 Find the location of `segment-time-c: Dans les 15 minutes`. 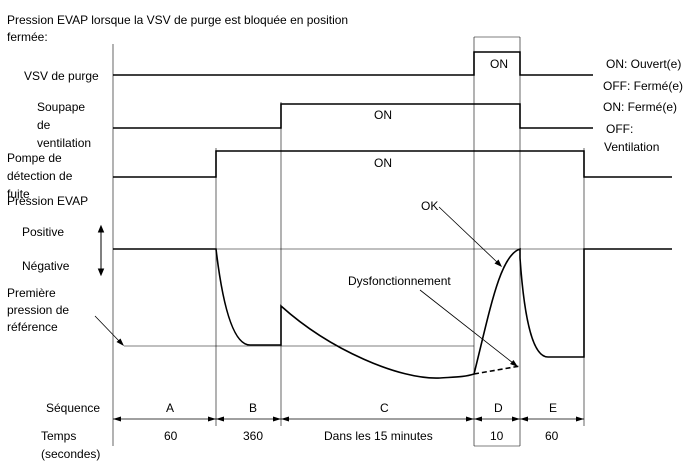

segment-time-c: Dans les 15 minutes is located at coordinates (378, 436).